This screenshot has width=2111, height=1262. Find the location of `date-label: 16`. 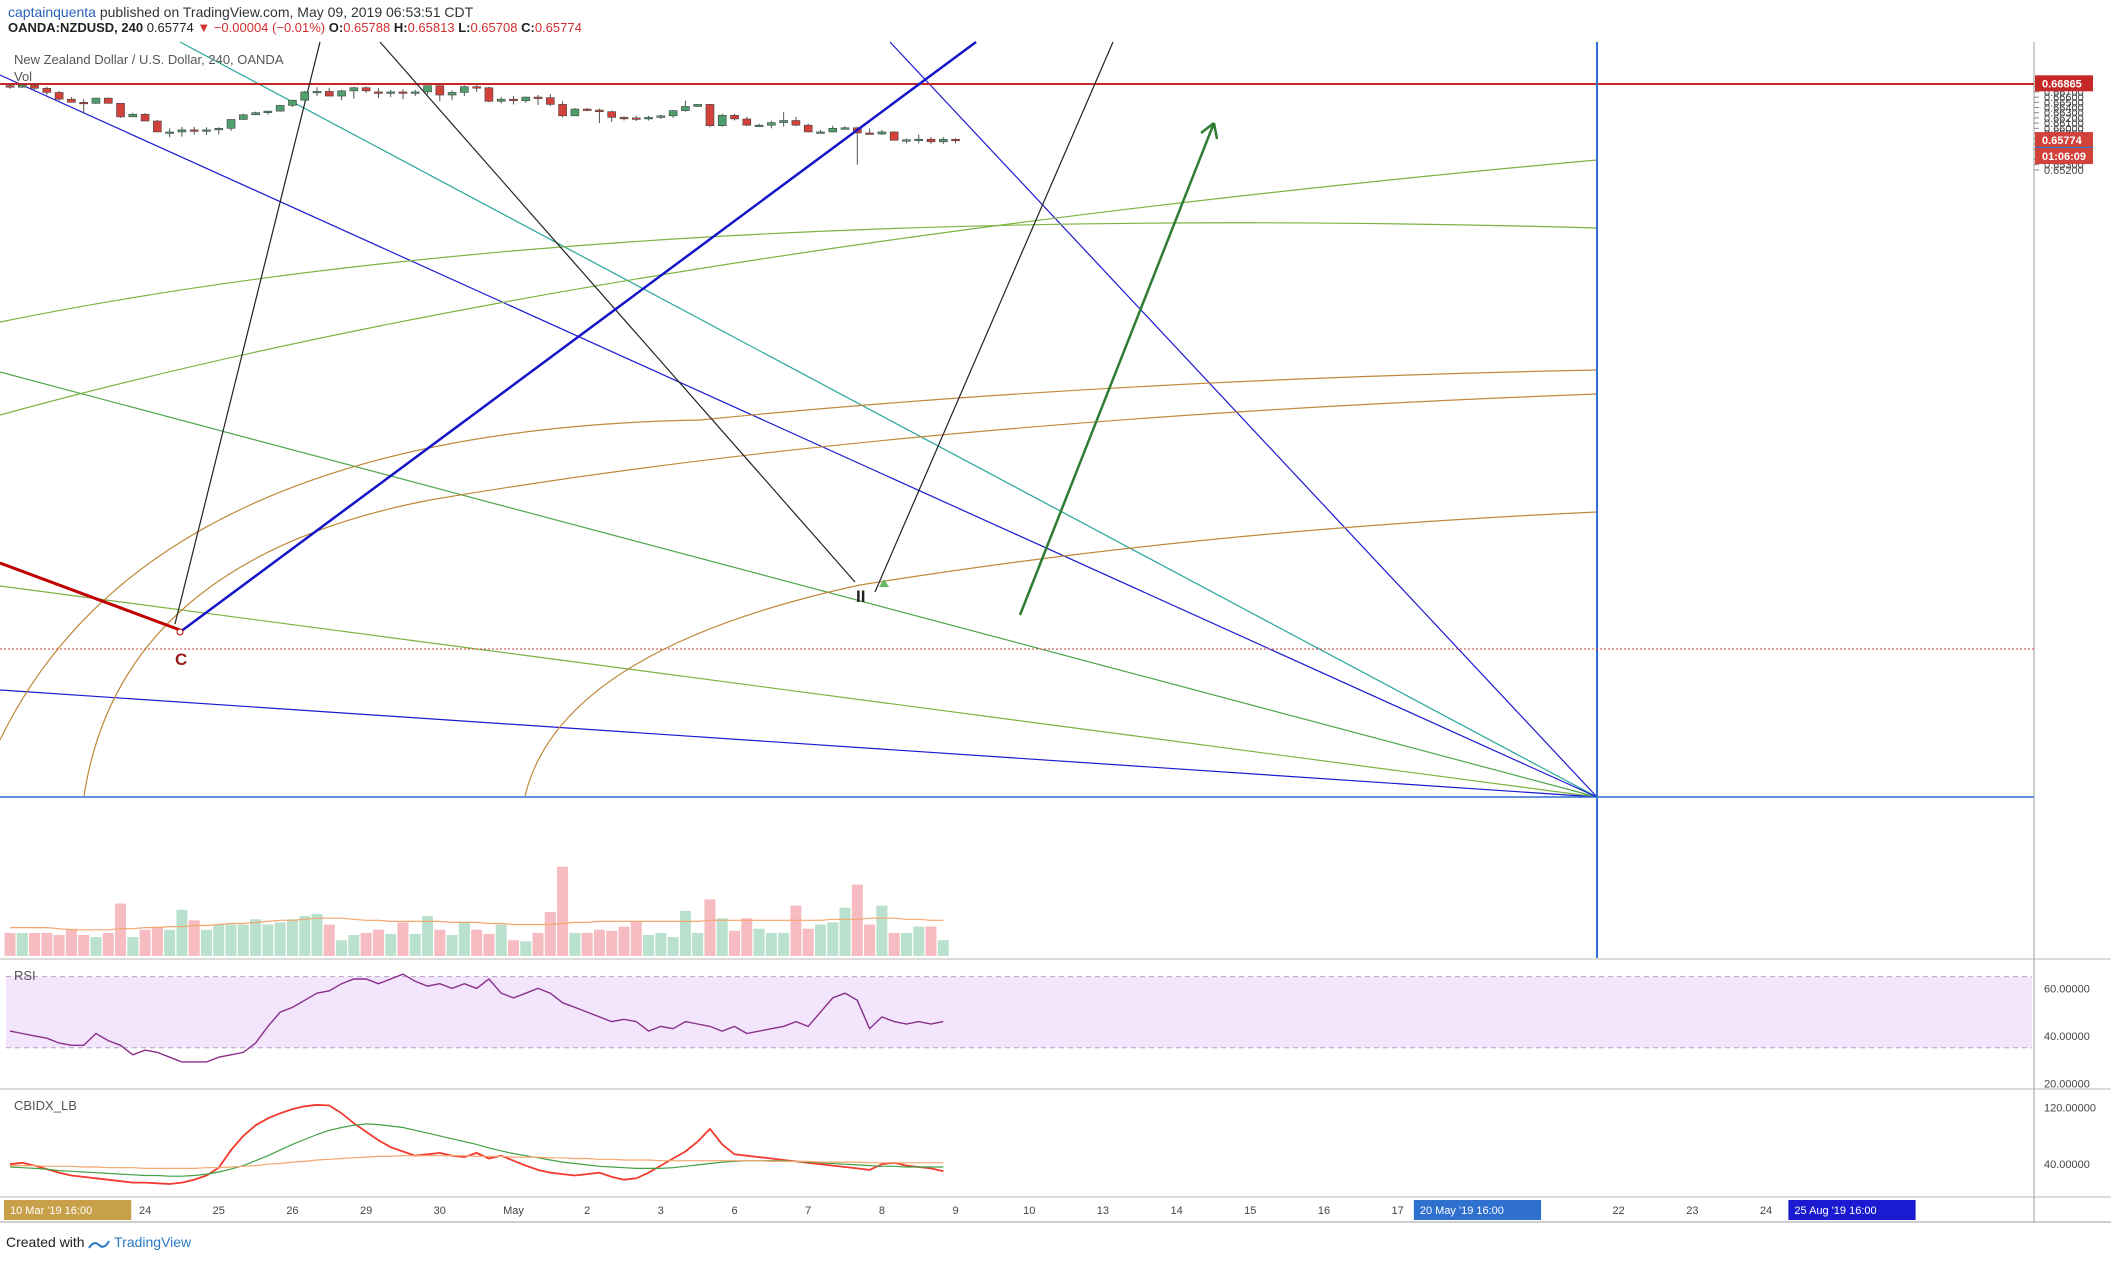

date-label: 16 is located at coordinates (1324, 1211).